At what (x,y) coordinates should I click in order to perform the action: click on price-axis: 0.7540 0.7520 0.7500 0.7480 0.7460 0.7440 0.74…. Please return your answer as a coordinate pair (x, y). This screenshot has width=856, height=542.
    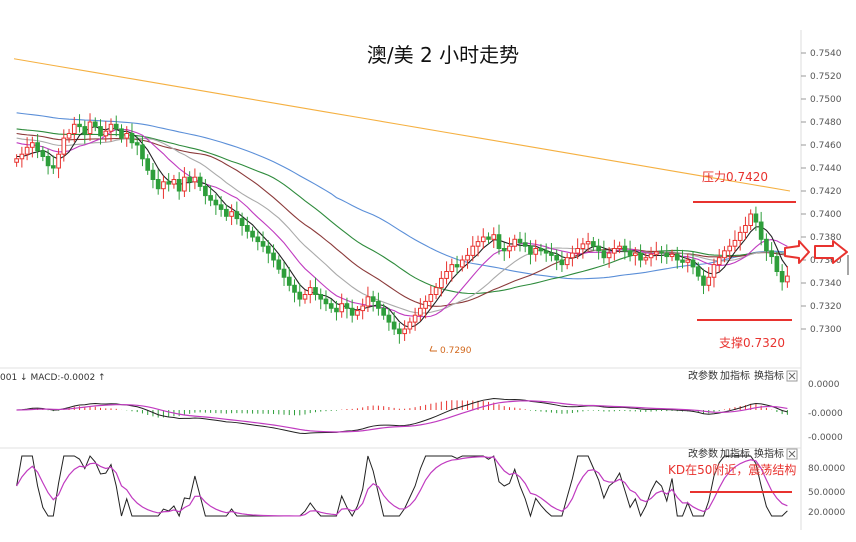
    Looking at the image, I should click on (821, 192).